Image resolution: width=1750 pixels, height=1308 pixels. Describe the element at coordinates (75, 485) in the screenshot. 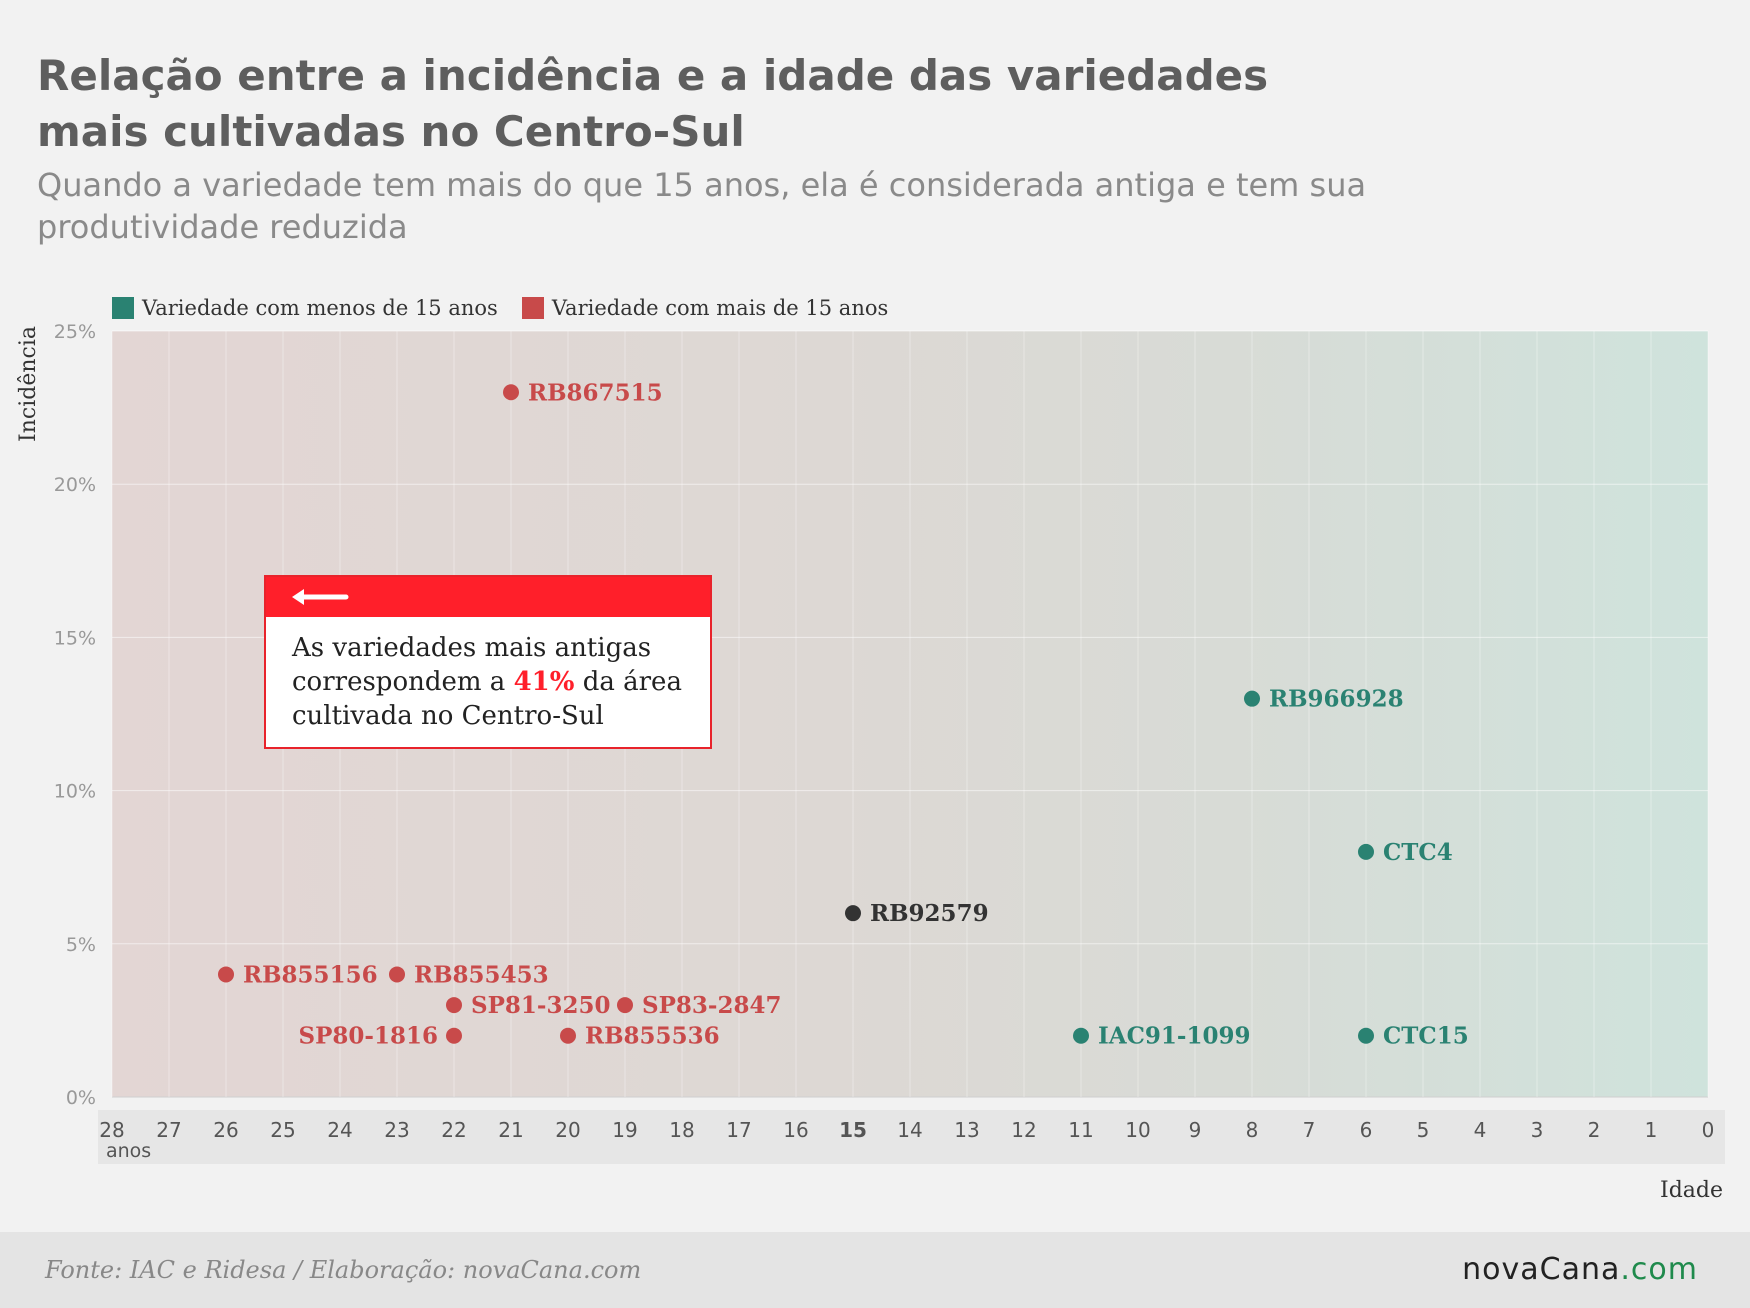

I see `y-tick-label: 20%` at that location.